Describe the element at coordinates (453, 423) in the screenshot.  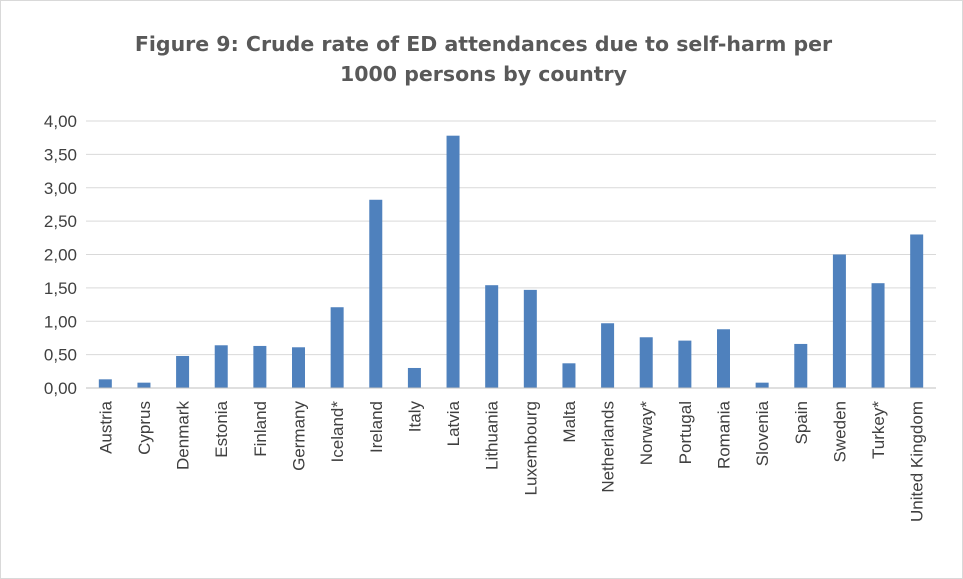
I see `x-tick-label: Latvia` at that location.